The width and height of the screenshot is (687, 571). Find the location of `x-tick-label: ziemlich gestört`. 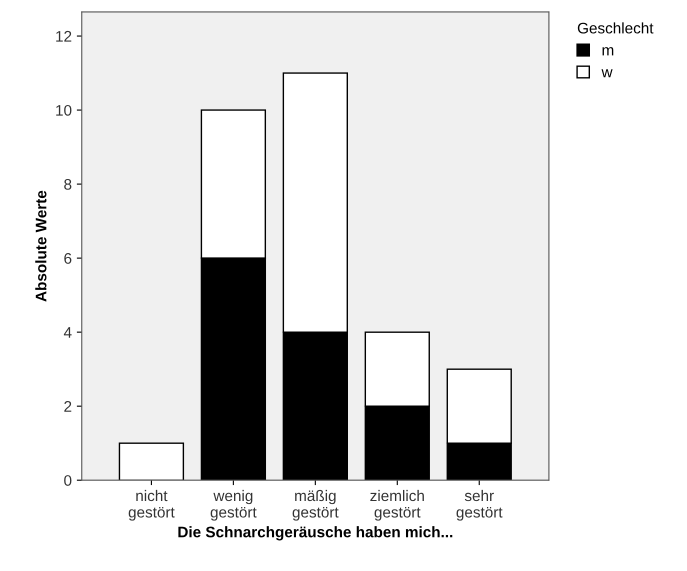

x-tick-label: ziemlich gestört is located at coordinates (397, 505).